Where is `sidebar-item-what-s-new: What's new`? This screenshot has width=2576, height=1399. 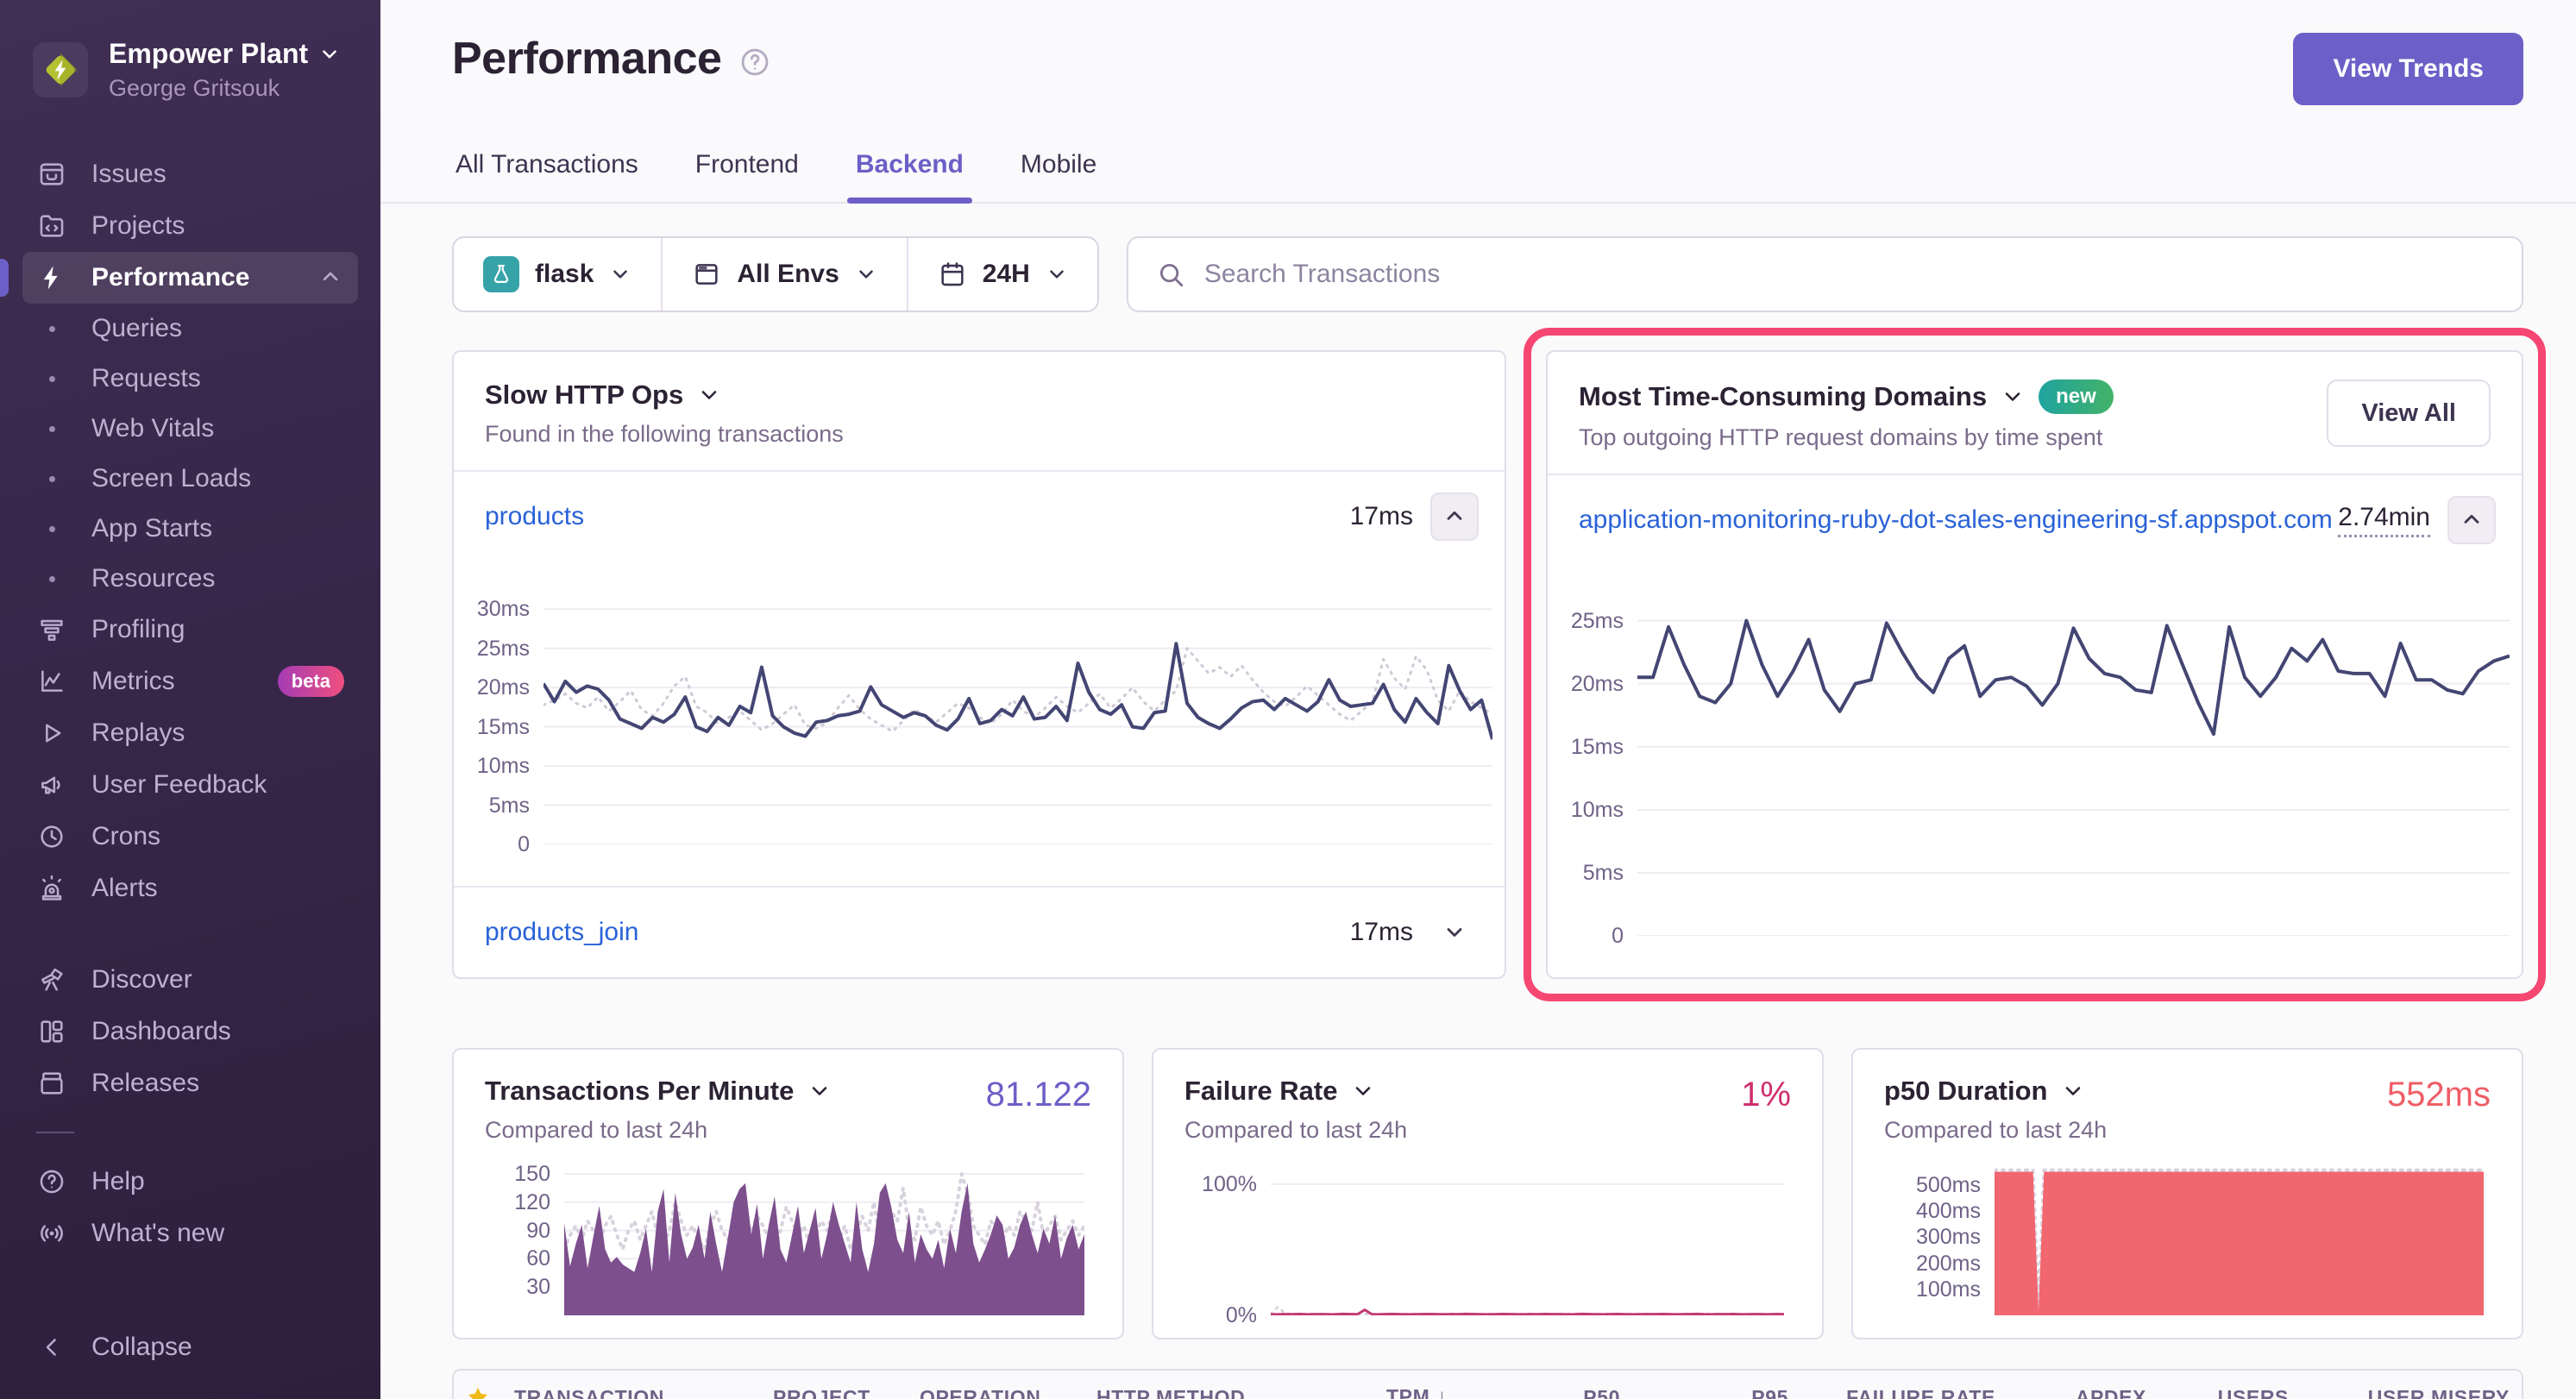
sidebar-item-what-s-new: What's new is located at coordinates (190, 1233).